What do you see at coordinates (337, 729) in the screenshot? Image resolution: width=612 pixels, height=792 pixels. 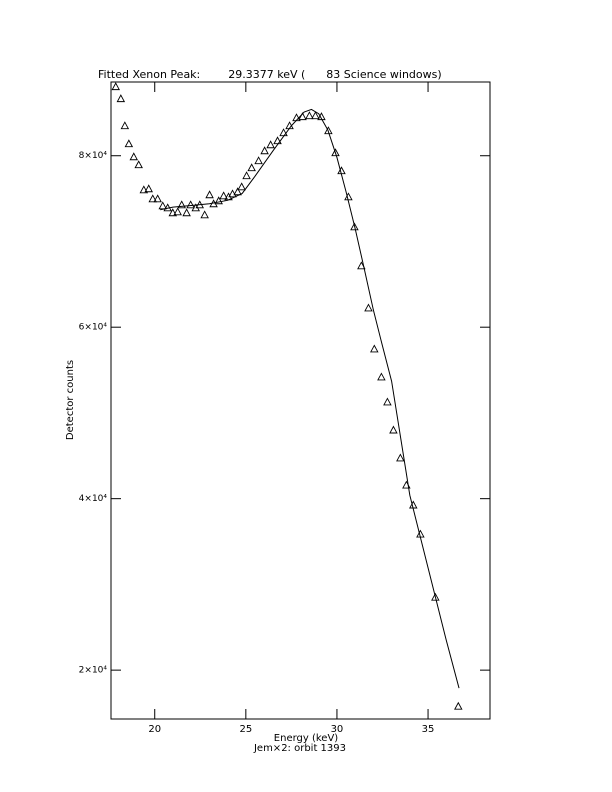 I see `x-tick-label: 30` at bounding box center [337, 729].